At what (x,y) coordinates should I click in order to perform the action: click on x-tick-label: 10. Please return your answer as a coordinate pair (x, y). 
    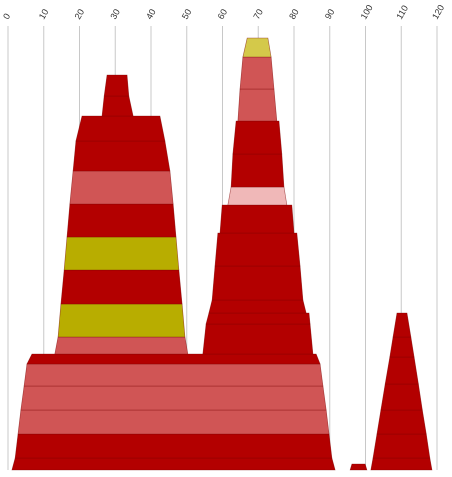
    Looking at the image, I should click on (44, 14).